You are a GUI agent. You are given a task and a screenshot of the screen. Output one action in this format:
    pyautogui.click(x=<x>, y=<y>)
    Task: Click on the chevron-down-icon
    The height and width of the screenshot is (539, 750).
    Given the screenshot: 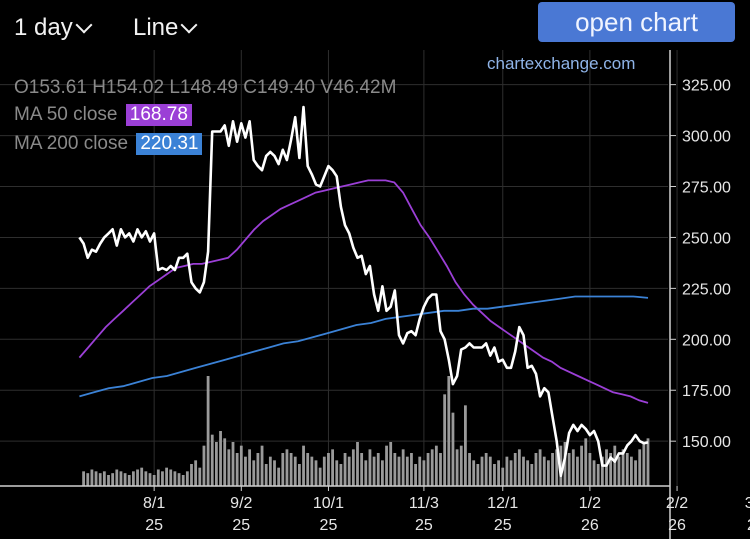 What is the action you would take?
    pyautogui.click(x=189, y=25)
    